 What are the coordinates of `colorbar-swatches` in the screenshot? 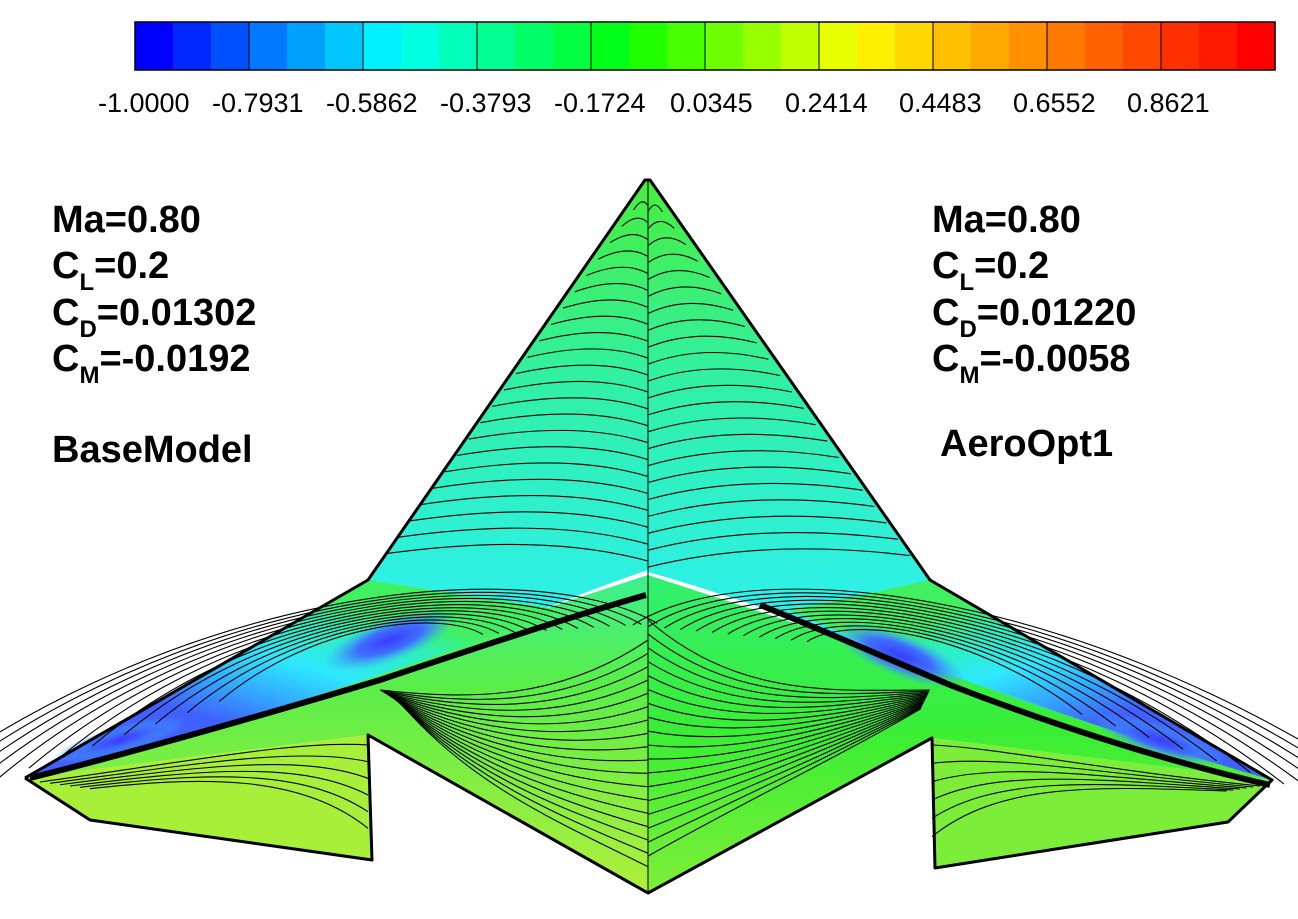 It's located at (705, 46).